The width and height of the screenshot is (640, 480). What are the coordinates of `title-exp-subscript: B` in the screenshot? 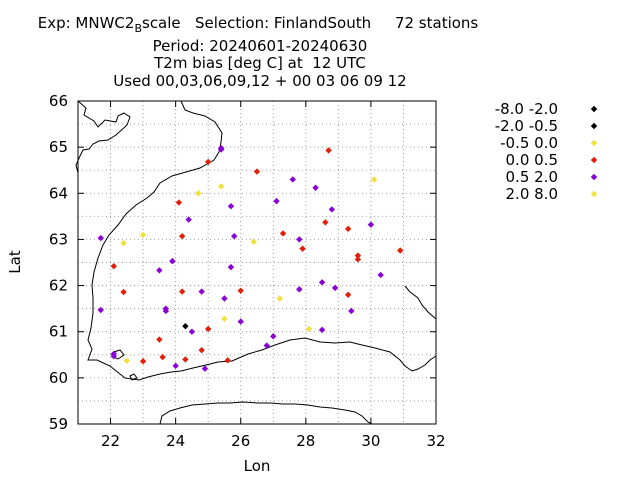 It's located at (138, 28).